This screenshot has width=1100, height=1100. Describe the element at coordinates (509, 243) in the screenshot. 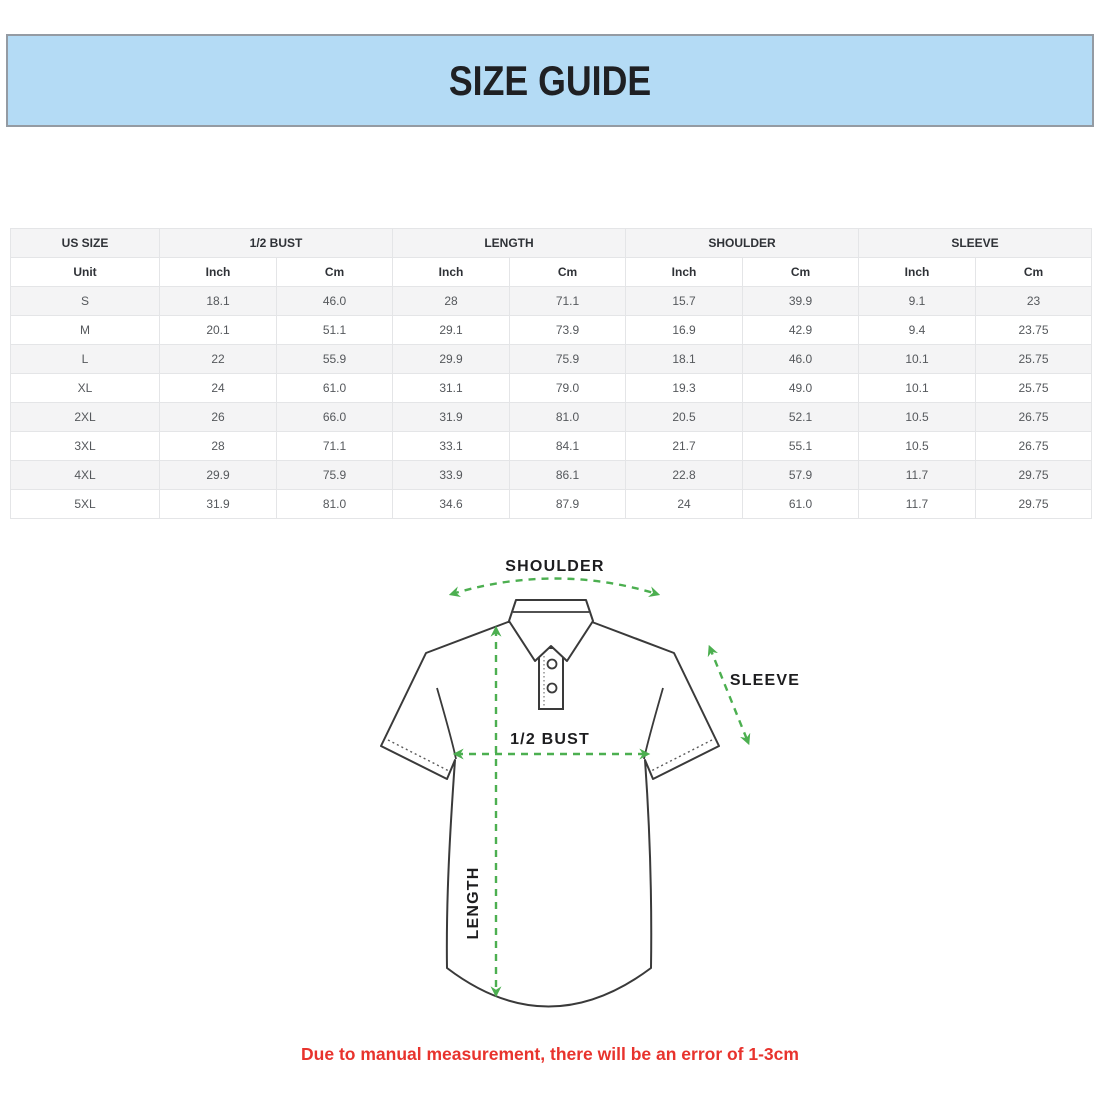

I see `col-header-length: LENGTH` at that location.